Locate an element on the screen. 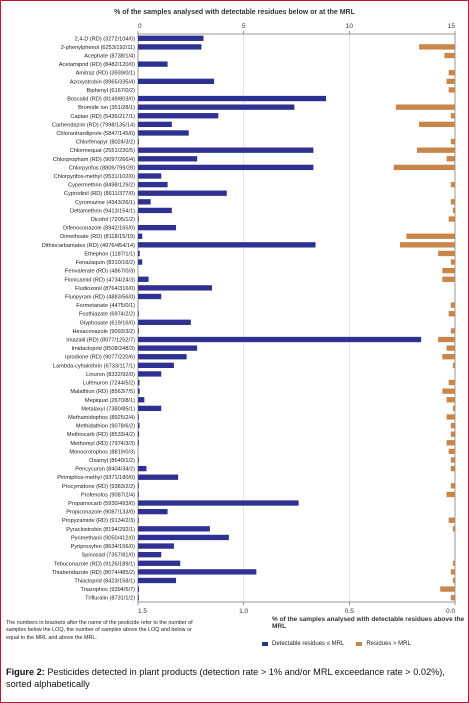 The height and width of the screenshot is (703, 469). category-label: Pyriproxyfen (8634/156/0) is located at coordinates (103, 547).